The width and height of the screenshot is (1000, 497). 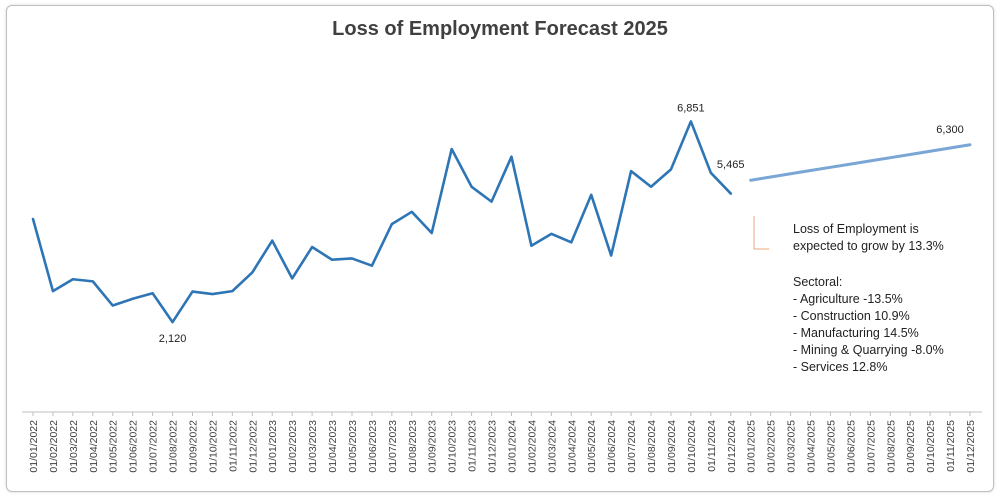 What do you see at coordinates (174, 446) in the screenshot?
I see `x-tick-label: 01/08/2022` at bounding box center [174, 446].